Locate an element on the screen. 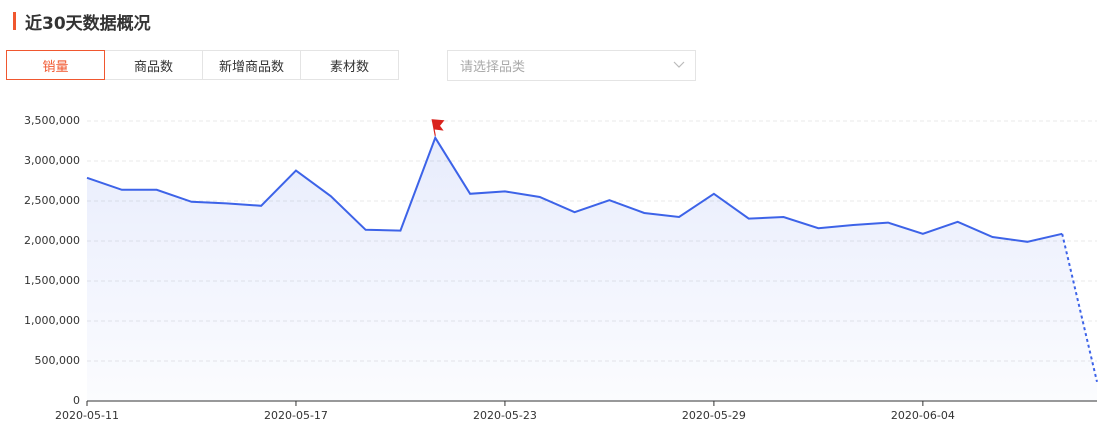 This screenshot has width=1117, height=444. y-tick-label: 0 is located at coordinates (76, 400).